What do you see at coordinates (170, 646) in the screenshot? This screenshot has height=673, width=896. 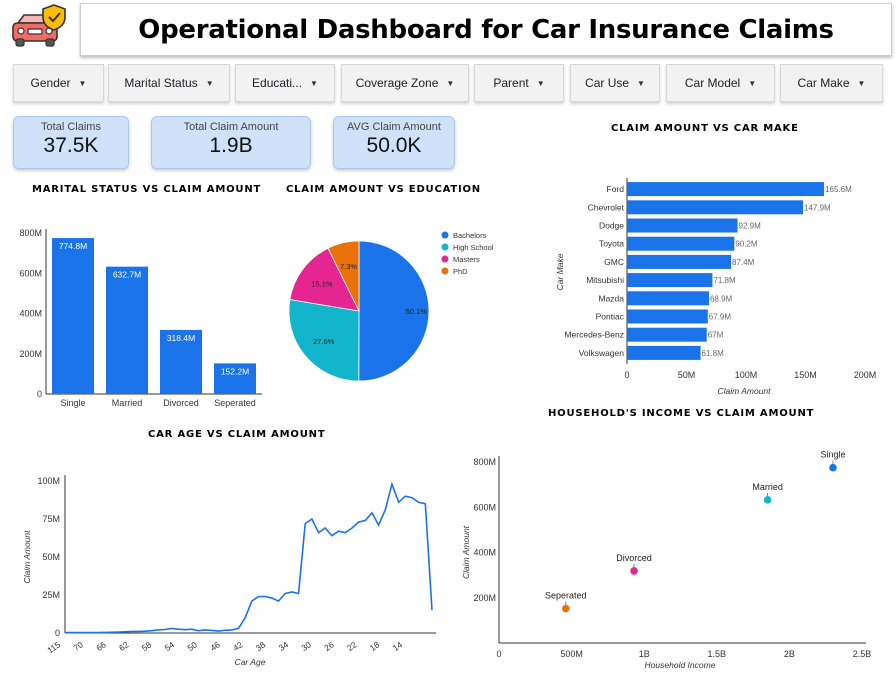 I see `x-tick-label: 54` at bounding box center [170, 646].